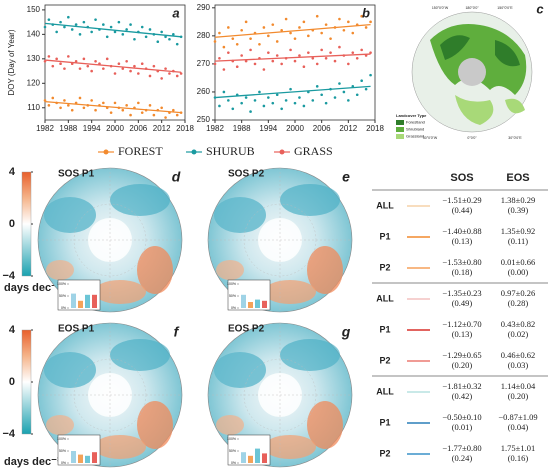 This screenshot has height=474, width=550. Describe the element at coordinates (204, 7) in the screenshot. I see `y-tick-label: 290` at that location.